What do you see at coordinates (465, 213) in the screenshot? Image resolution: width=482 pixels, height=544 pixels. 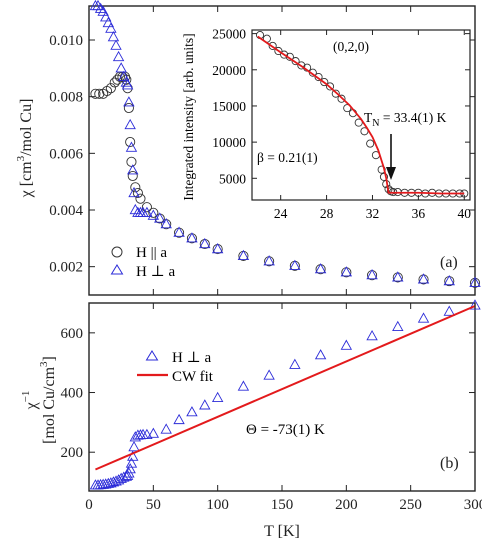 I see `x-tick-label: 40` at bounding box center [465, 213].